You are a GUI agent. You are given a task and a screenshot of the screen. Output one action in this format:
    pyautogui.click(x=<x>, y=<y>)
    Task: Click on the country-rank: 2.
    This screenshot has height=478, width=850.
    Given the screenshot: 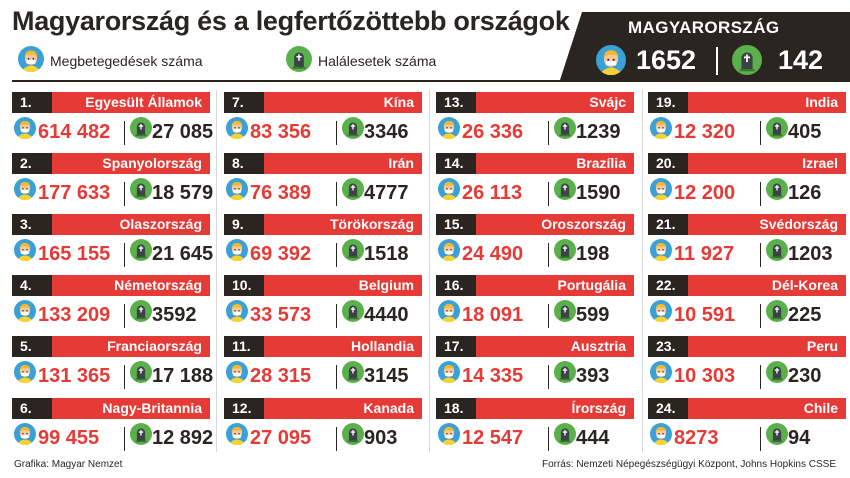 What is the action you would take?
    pyautogui.click(x=32, y=163)
    